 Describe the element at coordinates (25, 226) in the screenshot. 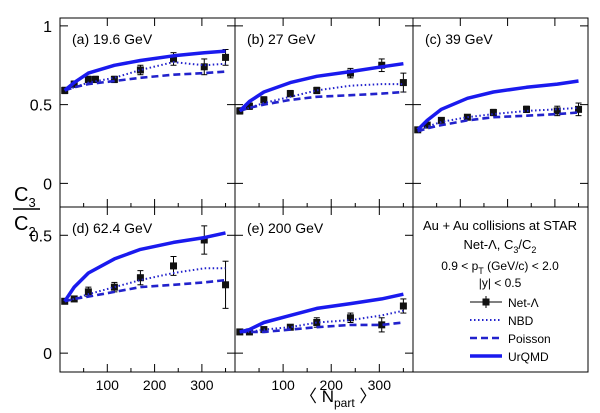

I see `ylabel-denominator: C2` at that location.